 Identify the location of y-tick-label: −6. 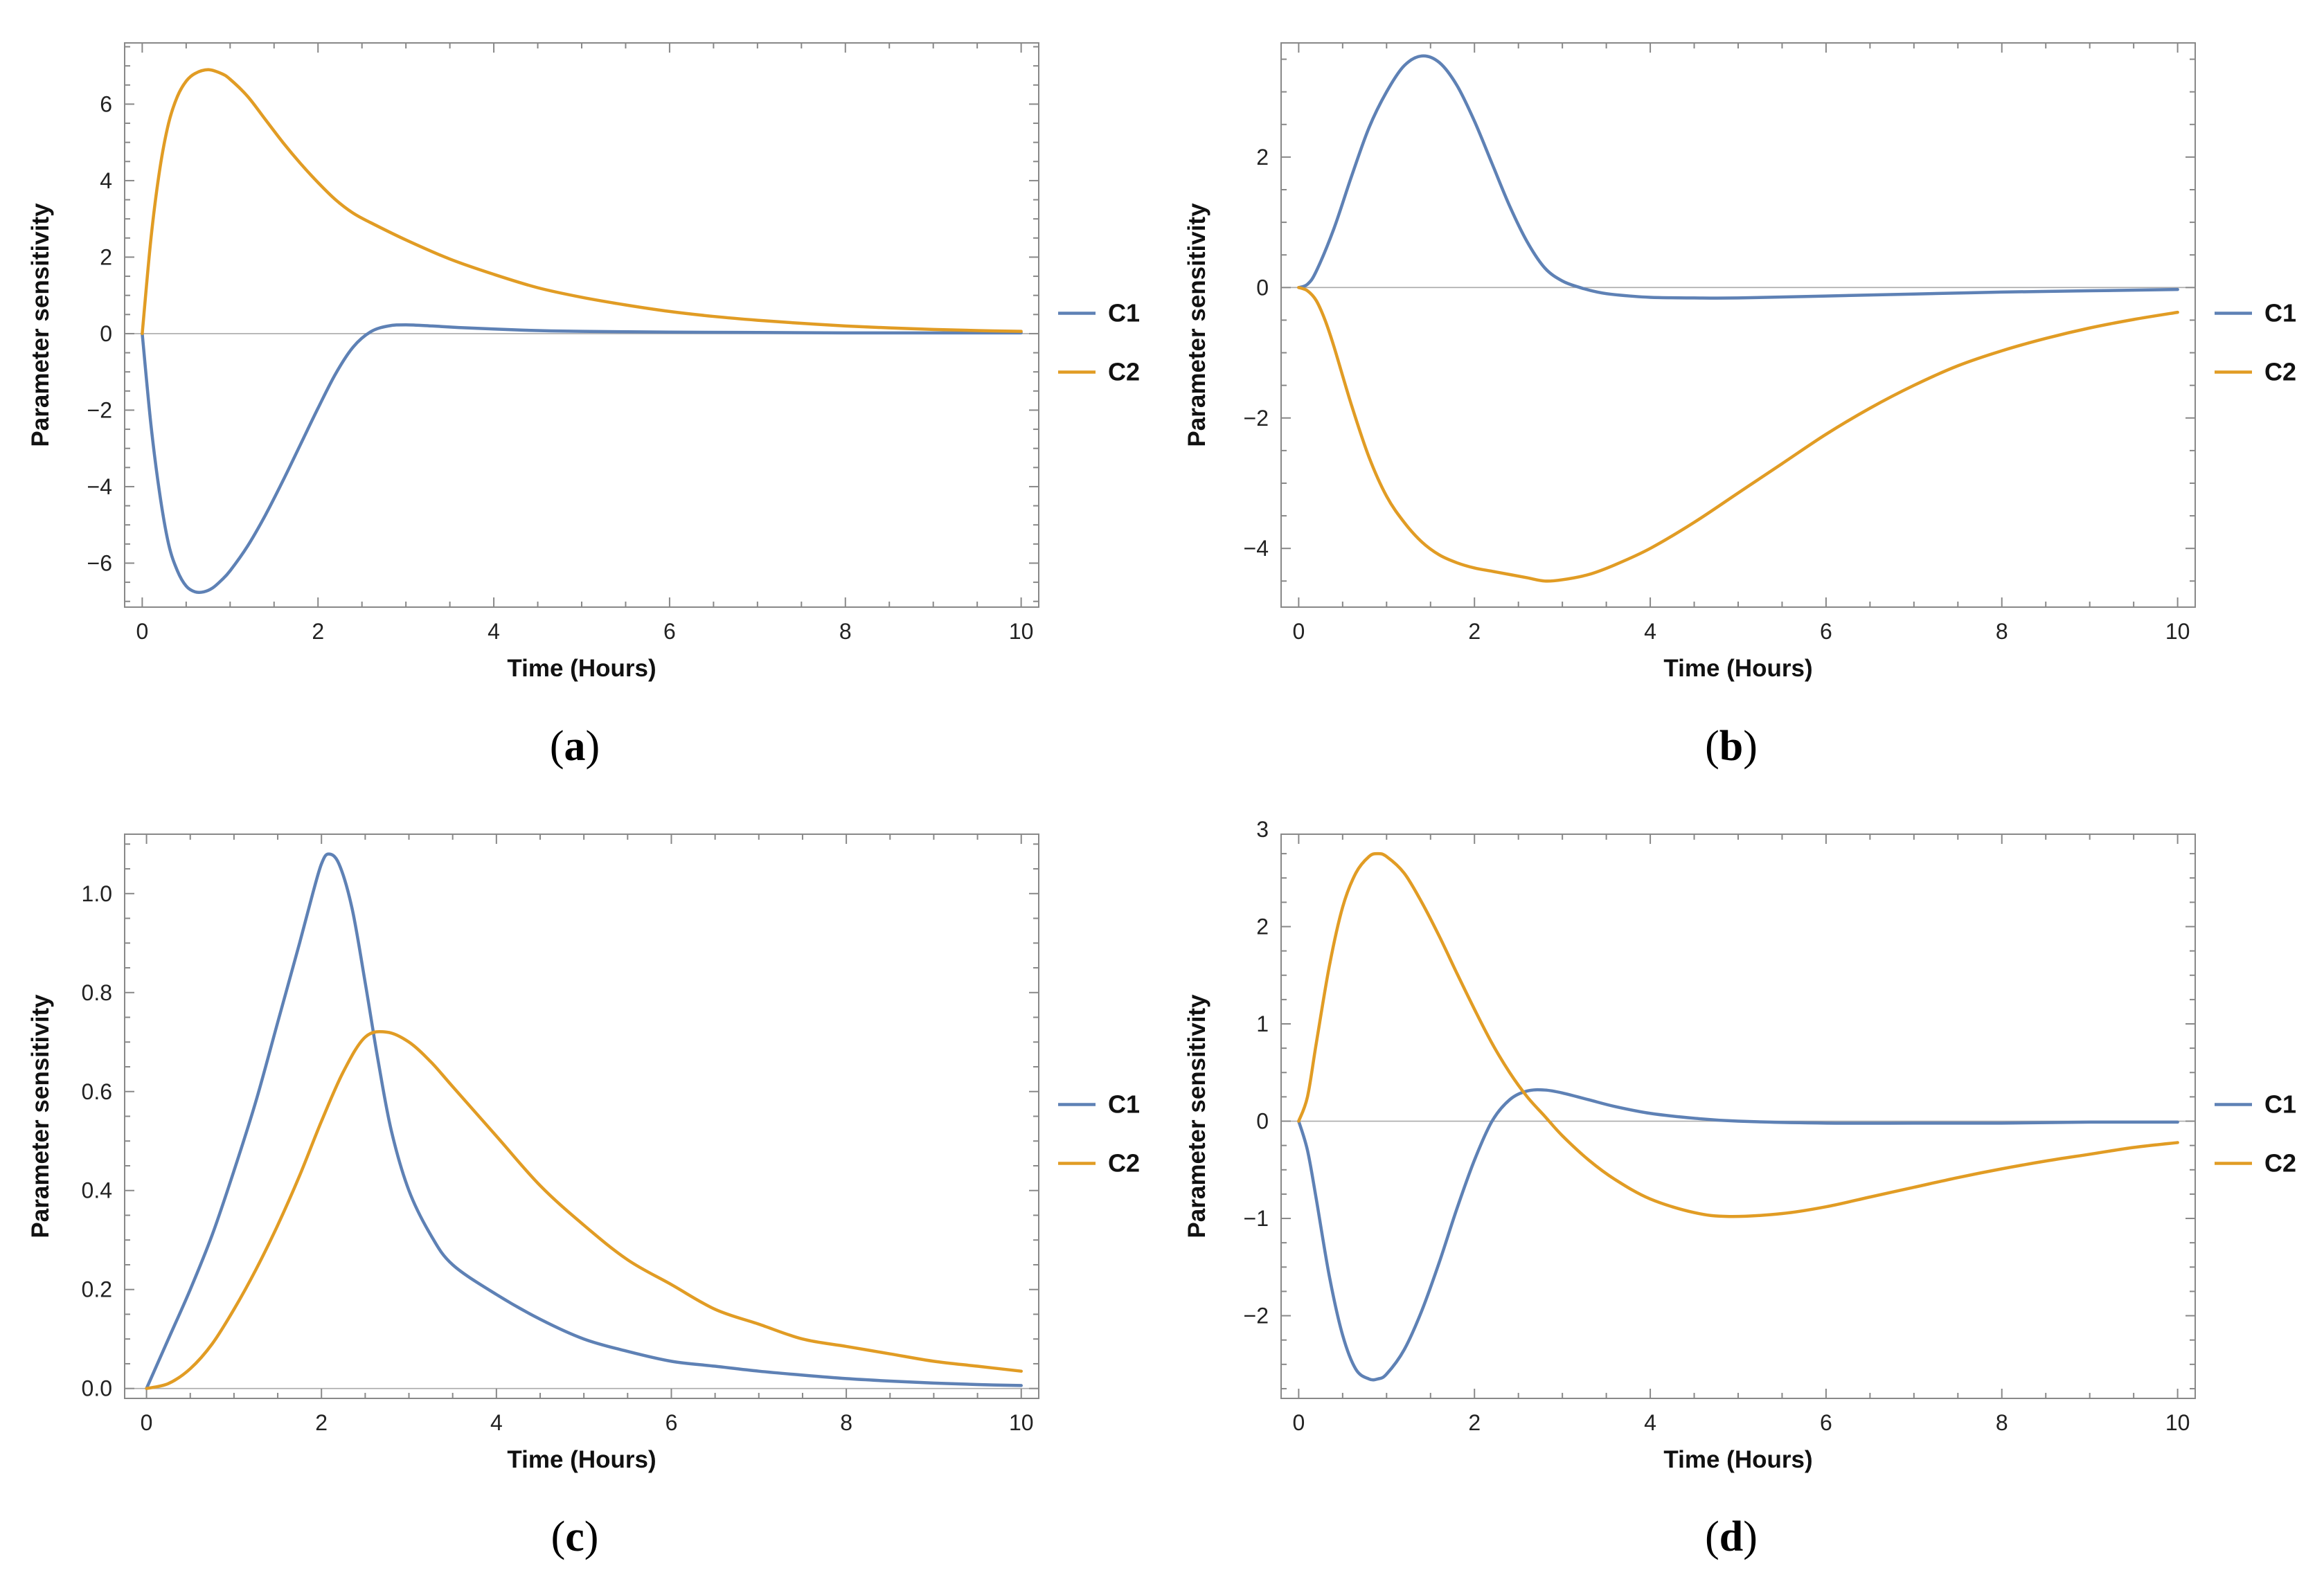
(99, 562).